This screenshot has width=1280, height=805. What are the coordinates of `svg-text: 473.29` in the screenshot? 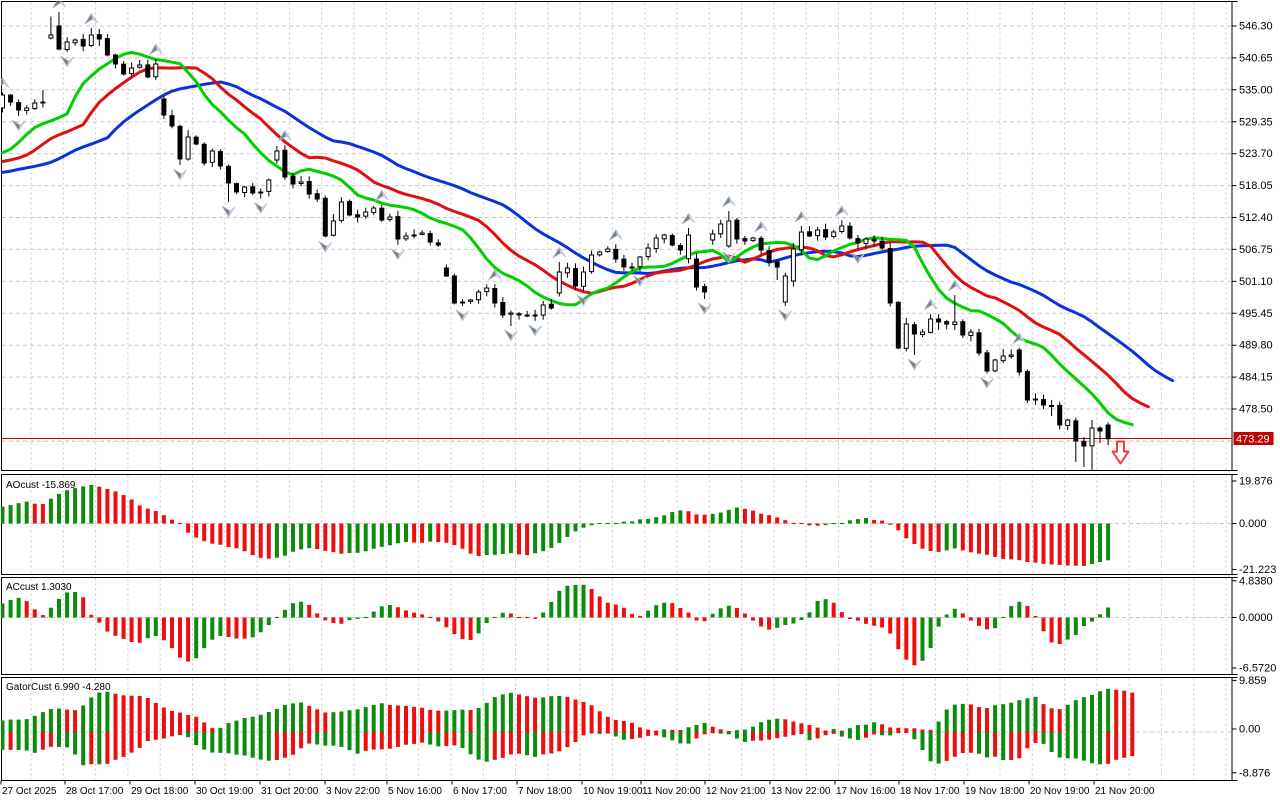 It's located at (1253, 440).